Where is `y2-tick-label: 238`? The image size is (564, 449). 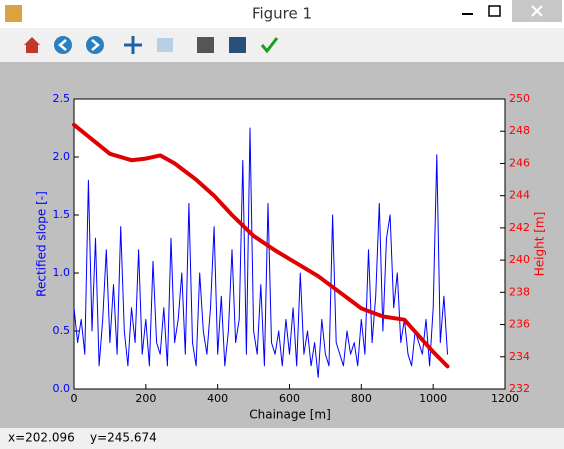
y2-tick-label: 238 is located at coordinates (519, 291).